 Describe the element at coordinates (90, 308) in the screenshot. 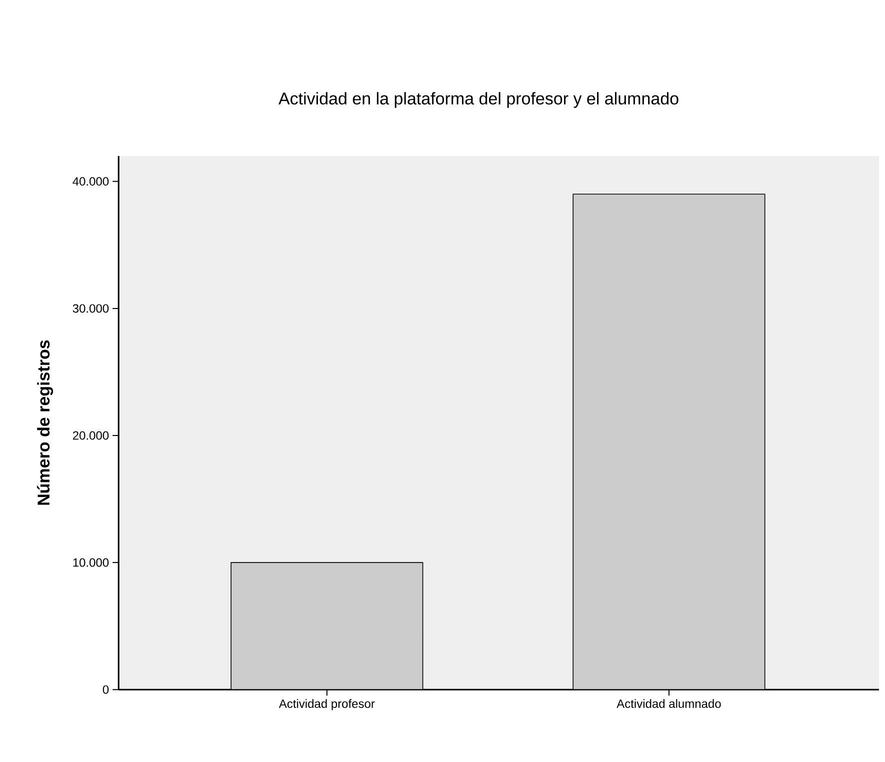

I see `y-tick-label: 30.000` at that location.